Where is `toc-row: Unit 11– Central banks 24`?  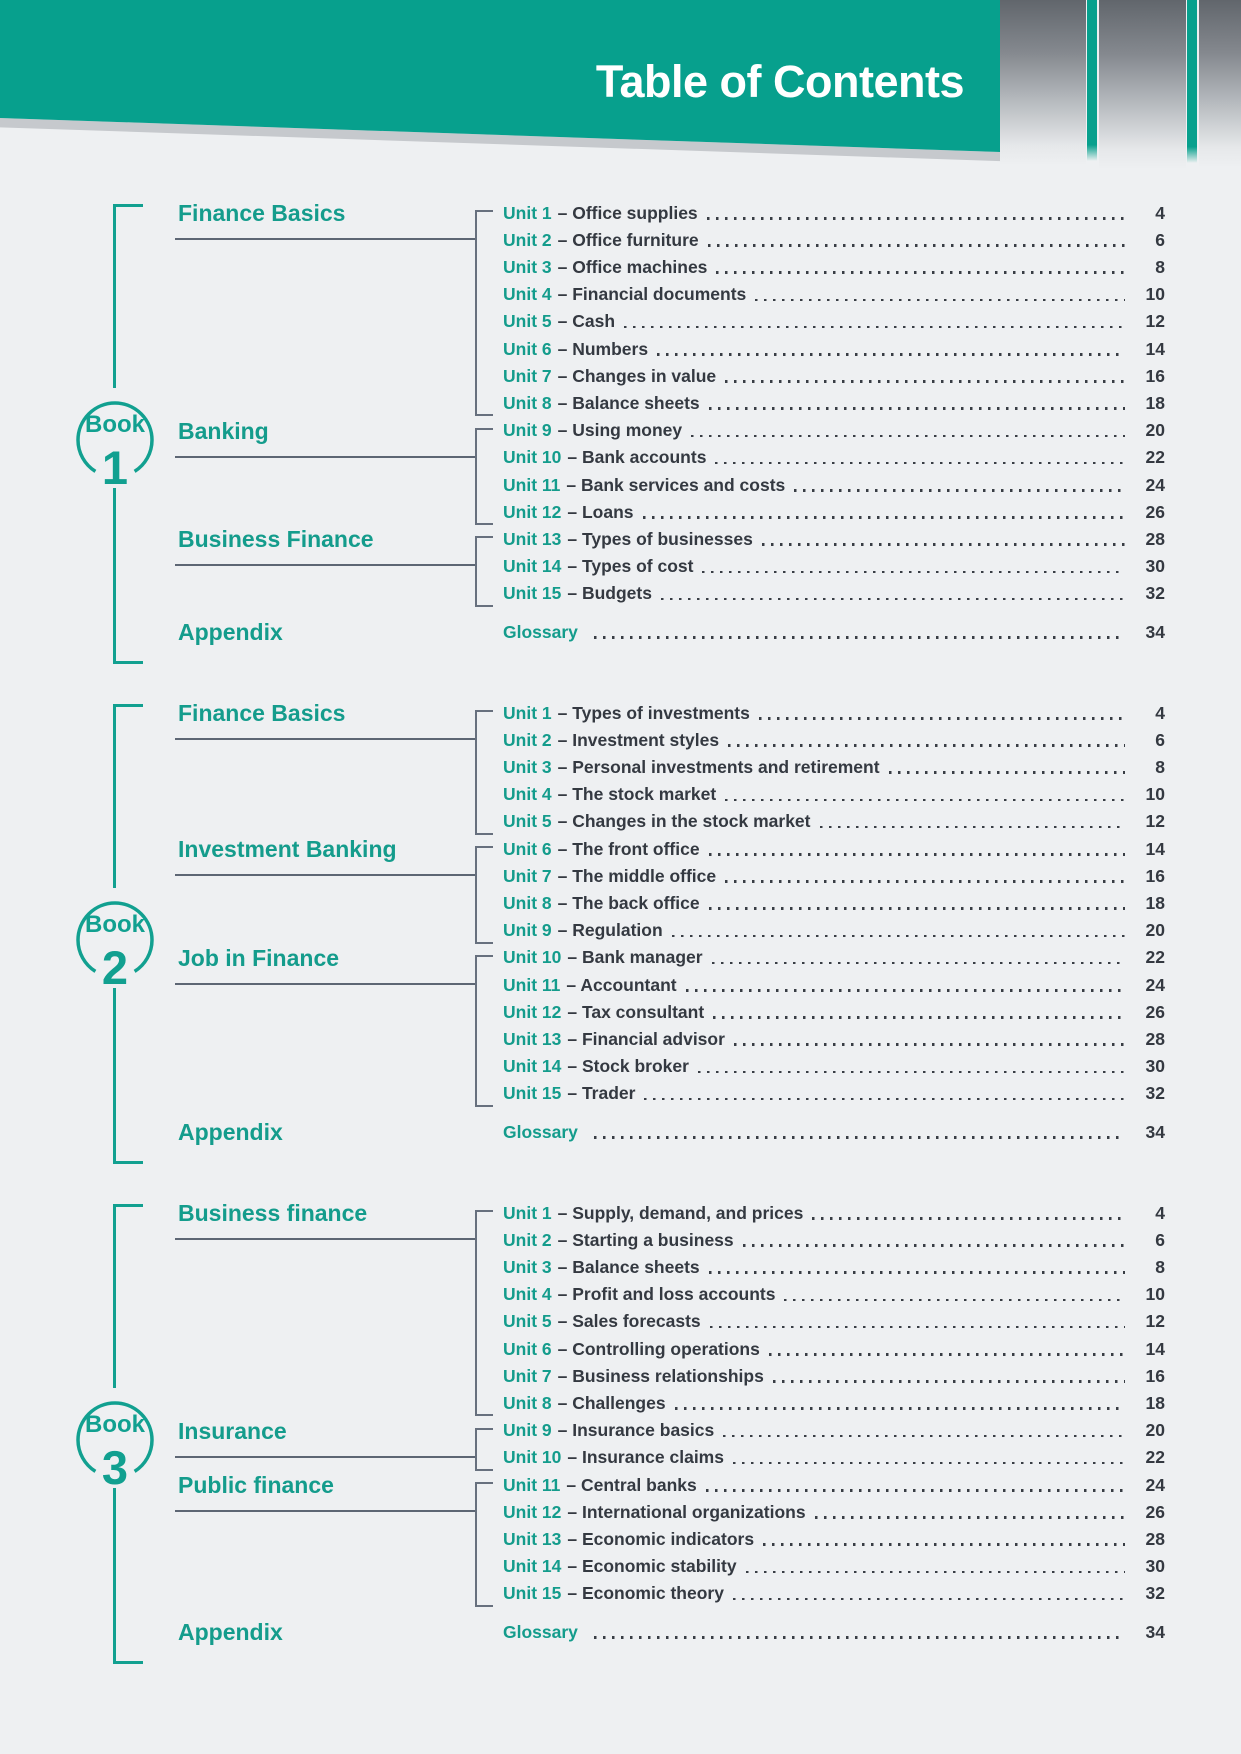
toc-row: Unit 11– Central banks 24 is located at coordinates (834, 1485).